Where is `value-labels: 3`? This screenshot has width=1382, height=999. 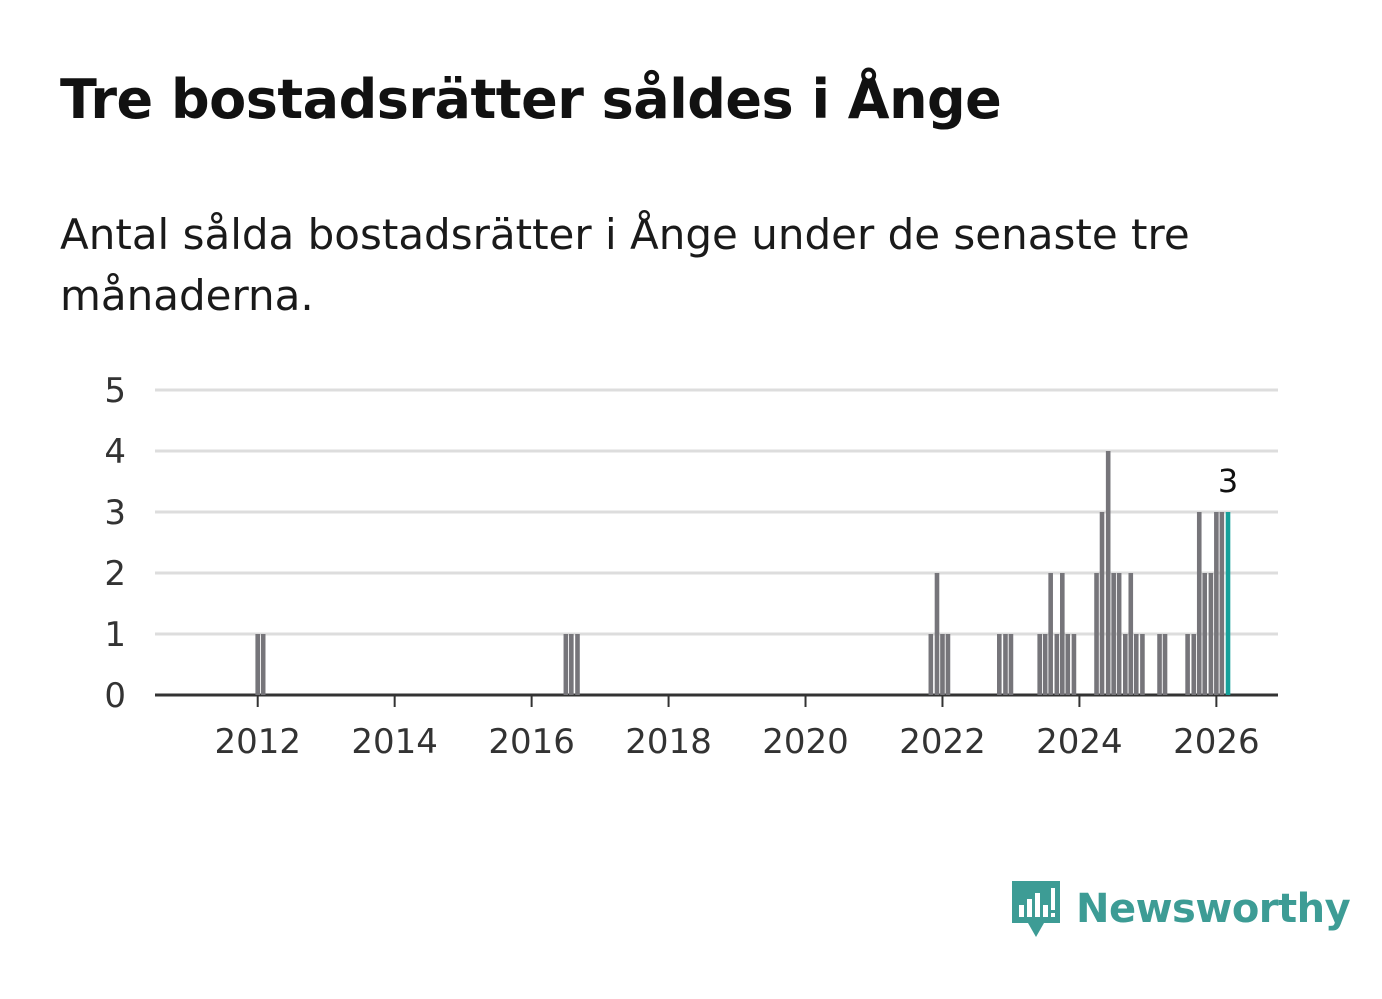
value-labels: 3 is located at coordinates (1228, 481).